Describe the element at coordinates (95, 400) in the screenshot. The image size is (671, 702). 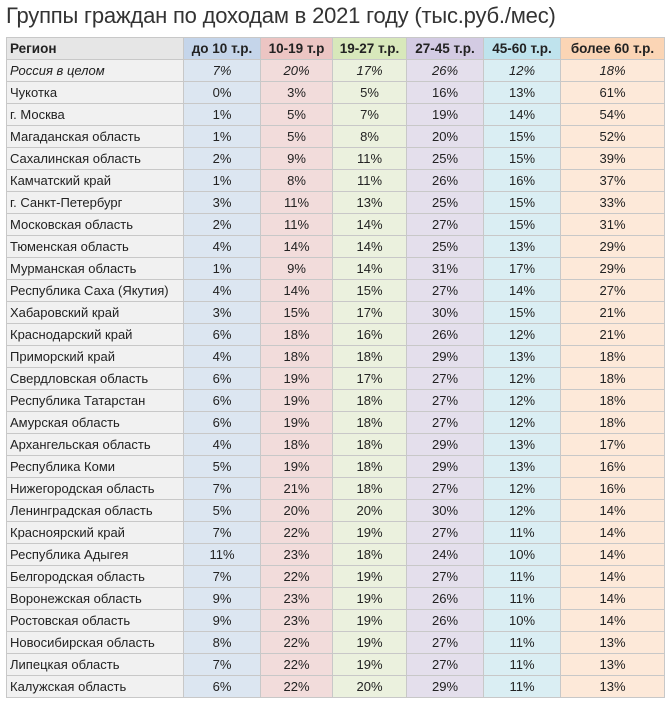
I see `region-cell: Республика Татарстан` at that location.